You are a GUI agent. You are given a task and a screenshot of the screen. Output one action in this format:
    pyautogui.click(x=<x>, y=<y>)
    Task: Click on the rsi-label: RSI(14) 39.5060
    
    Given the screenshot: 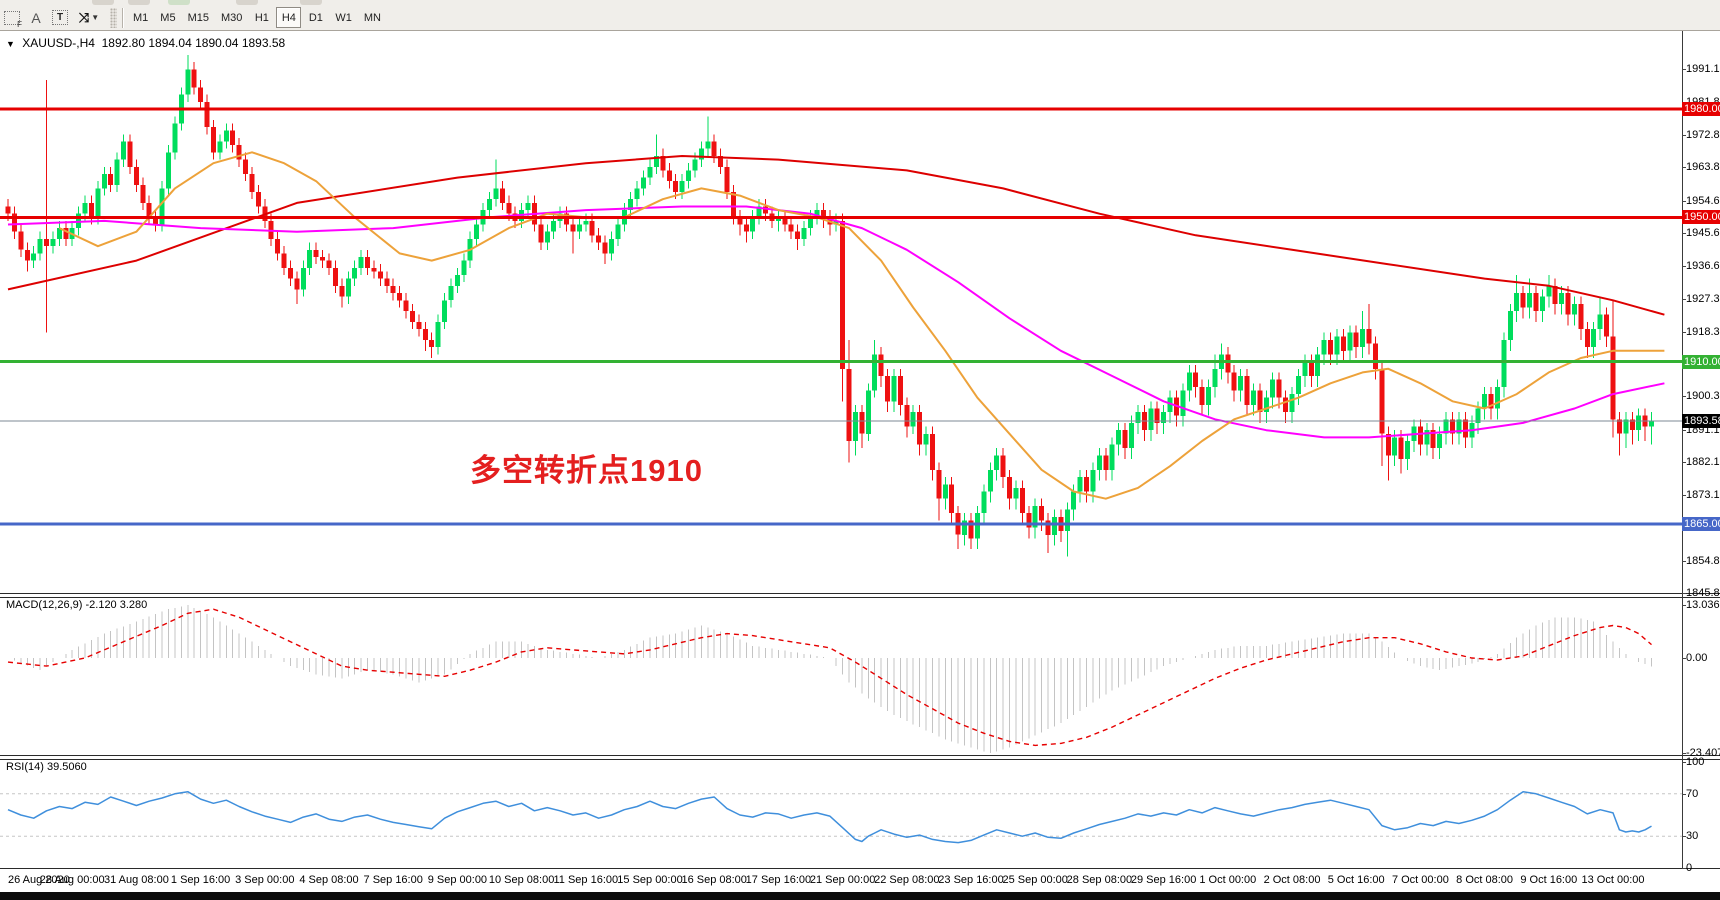 What is the action you would take?
    pyautogui.click(x=46, y=767)
    